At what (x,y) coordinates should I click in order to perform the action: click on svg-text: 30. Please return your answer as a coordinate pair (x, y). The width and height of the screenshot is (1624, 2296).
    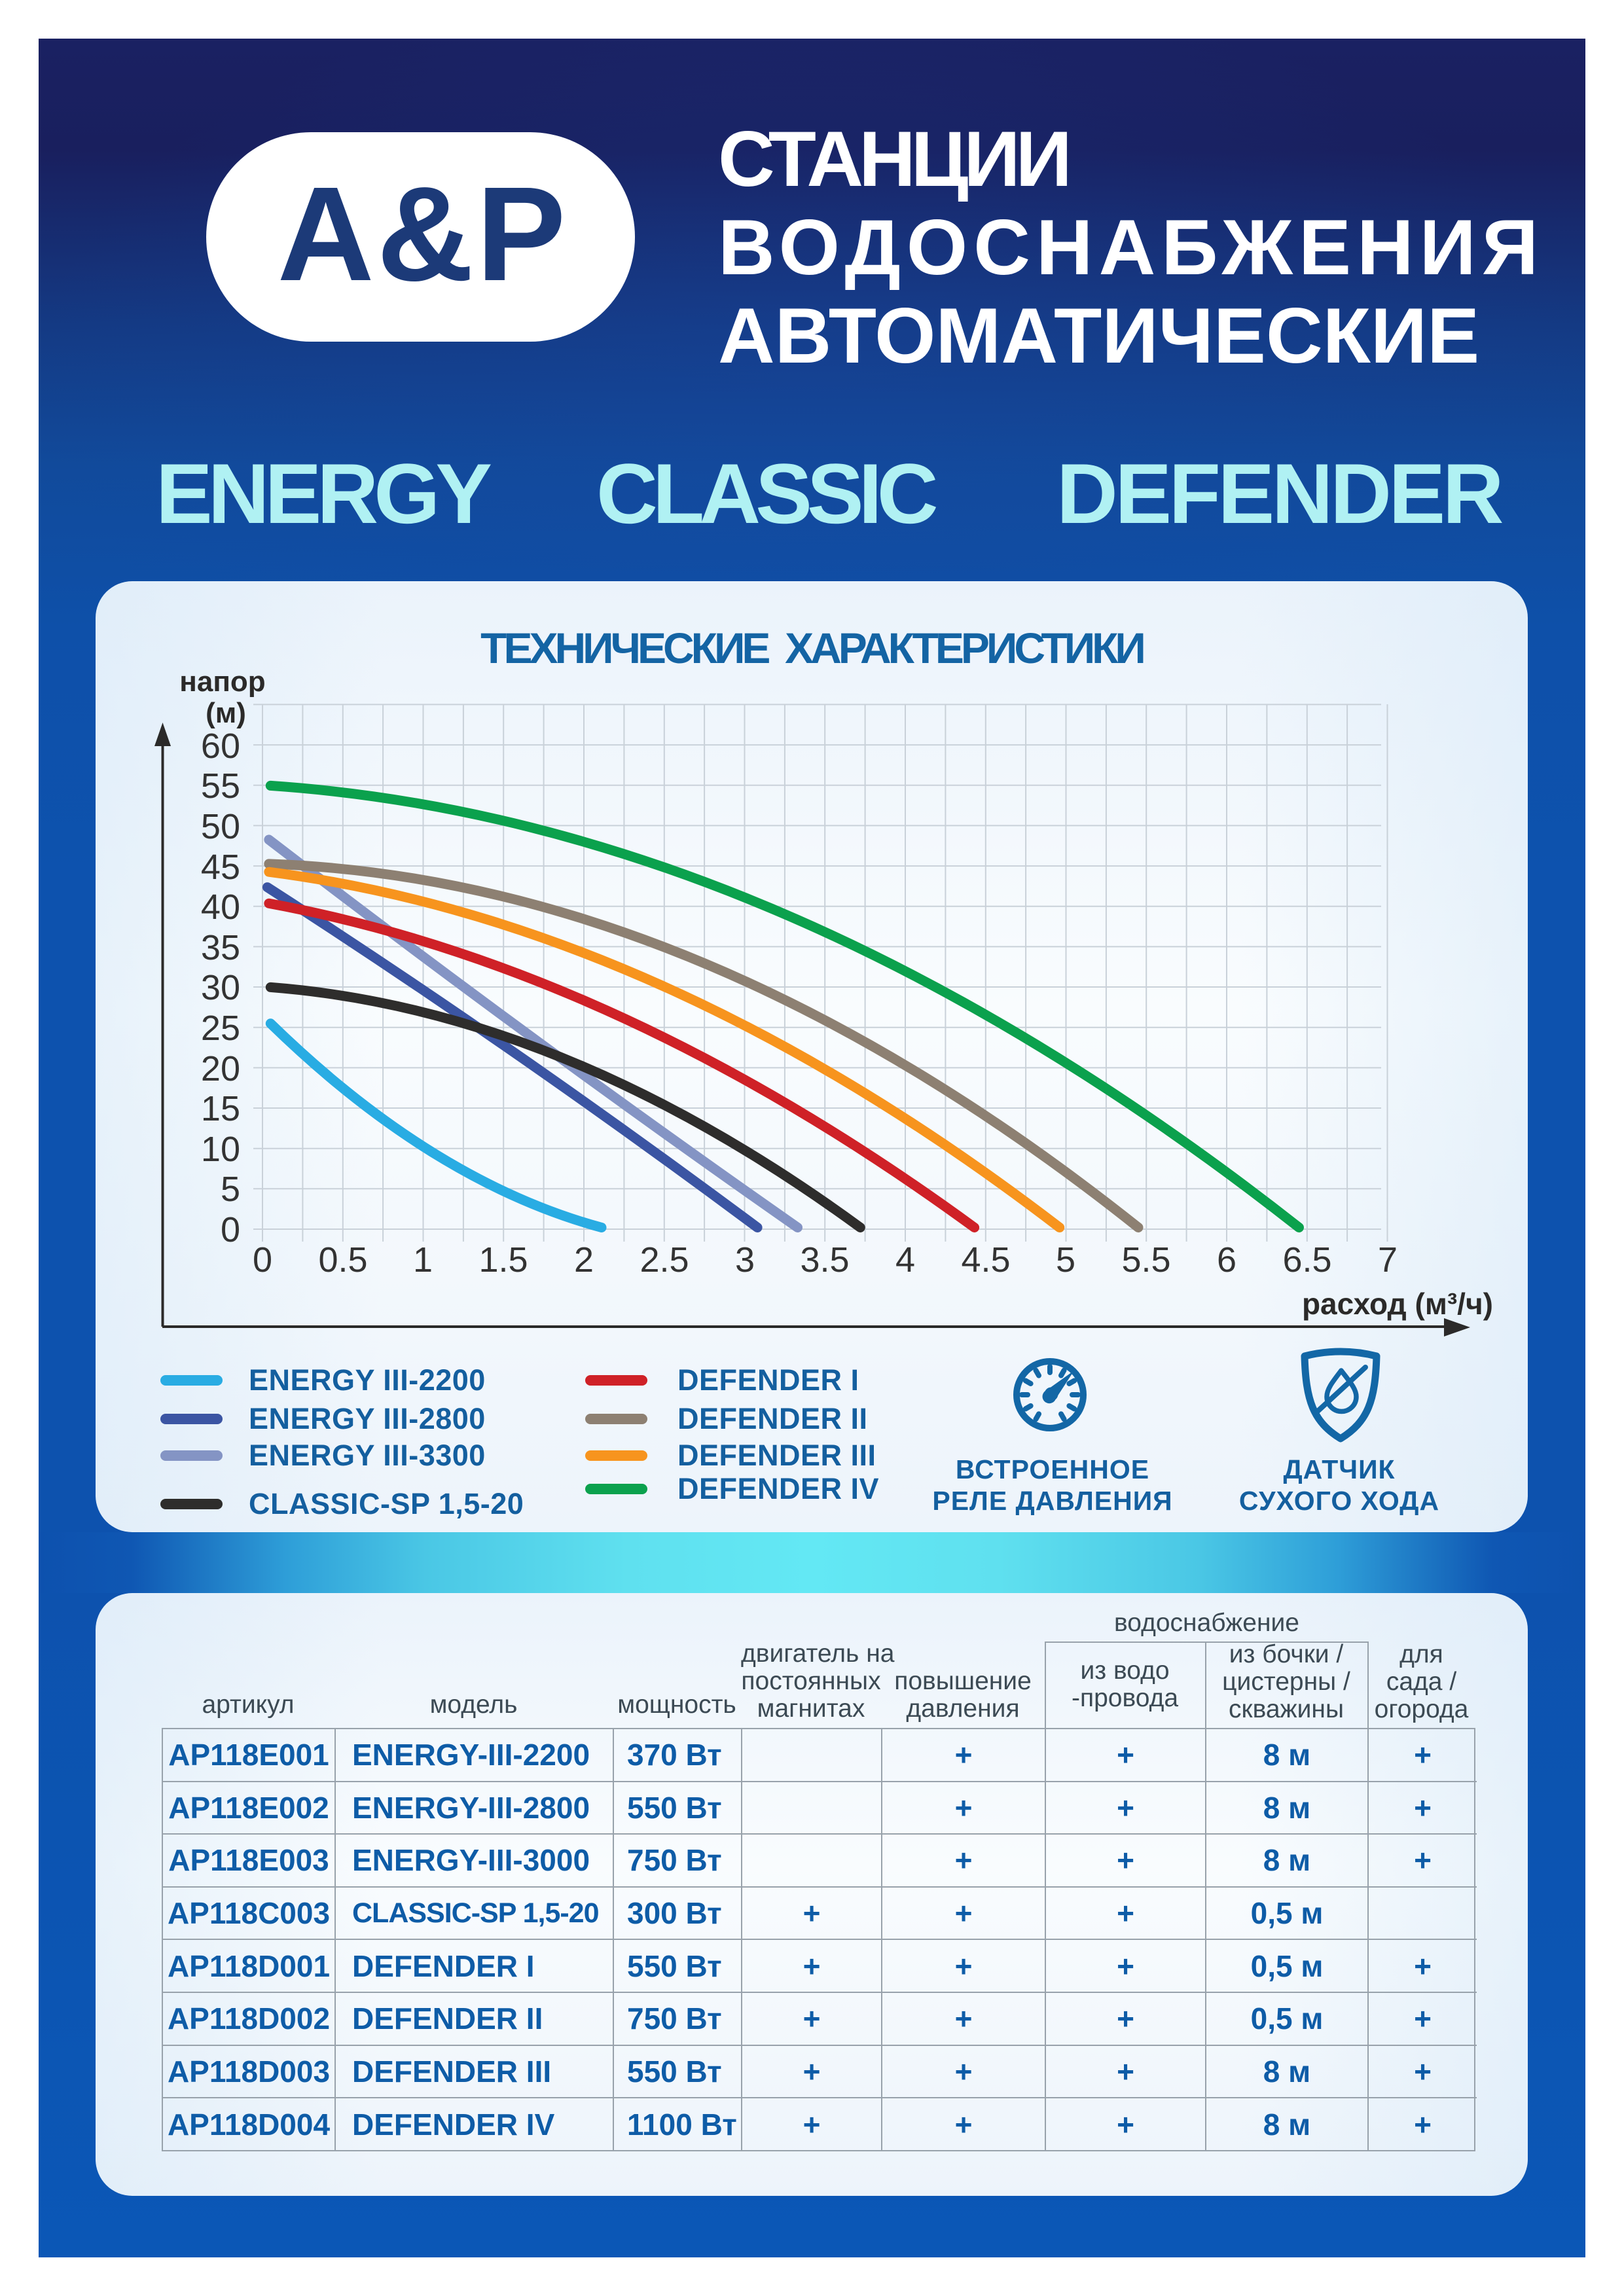
    Looking at the image, I should click on (220, 987).